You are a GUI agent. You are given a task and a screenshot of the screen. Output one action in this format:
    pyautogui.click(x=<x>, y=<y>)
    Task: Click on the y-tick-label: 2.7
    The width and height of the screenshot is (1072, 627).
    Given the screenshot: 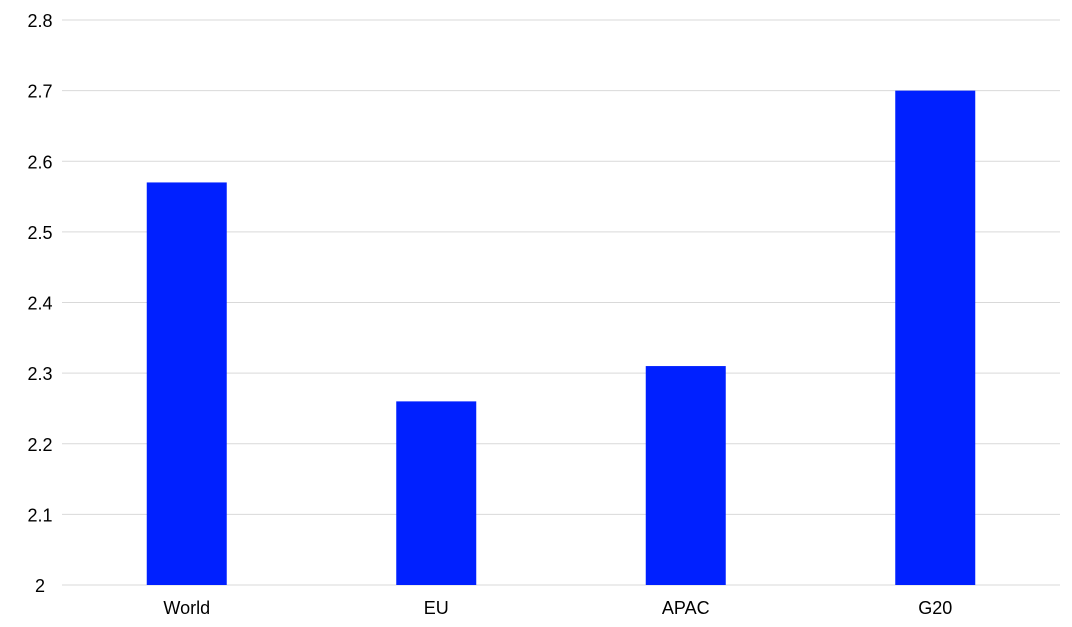 What is the action you would take?
    pyautogui.click(x=39, y=92)
    